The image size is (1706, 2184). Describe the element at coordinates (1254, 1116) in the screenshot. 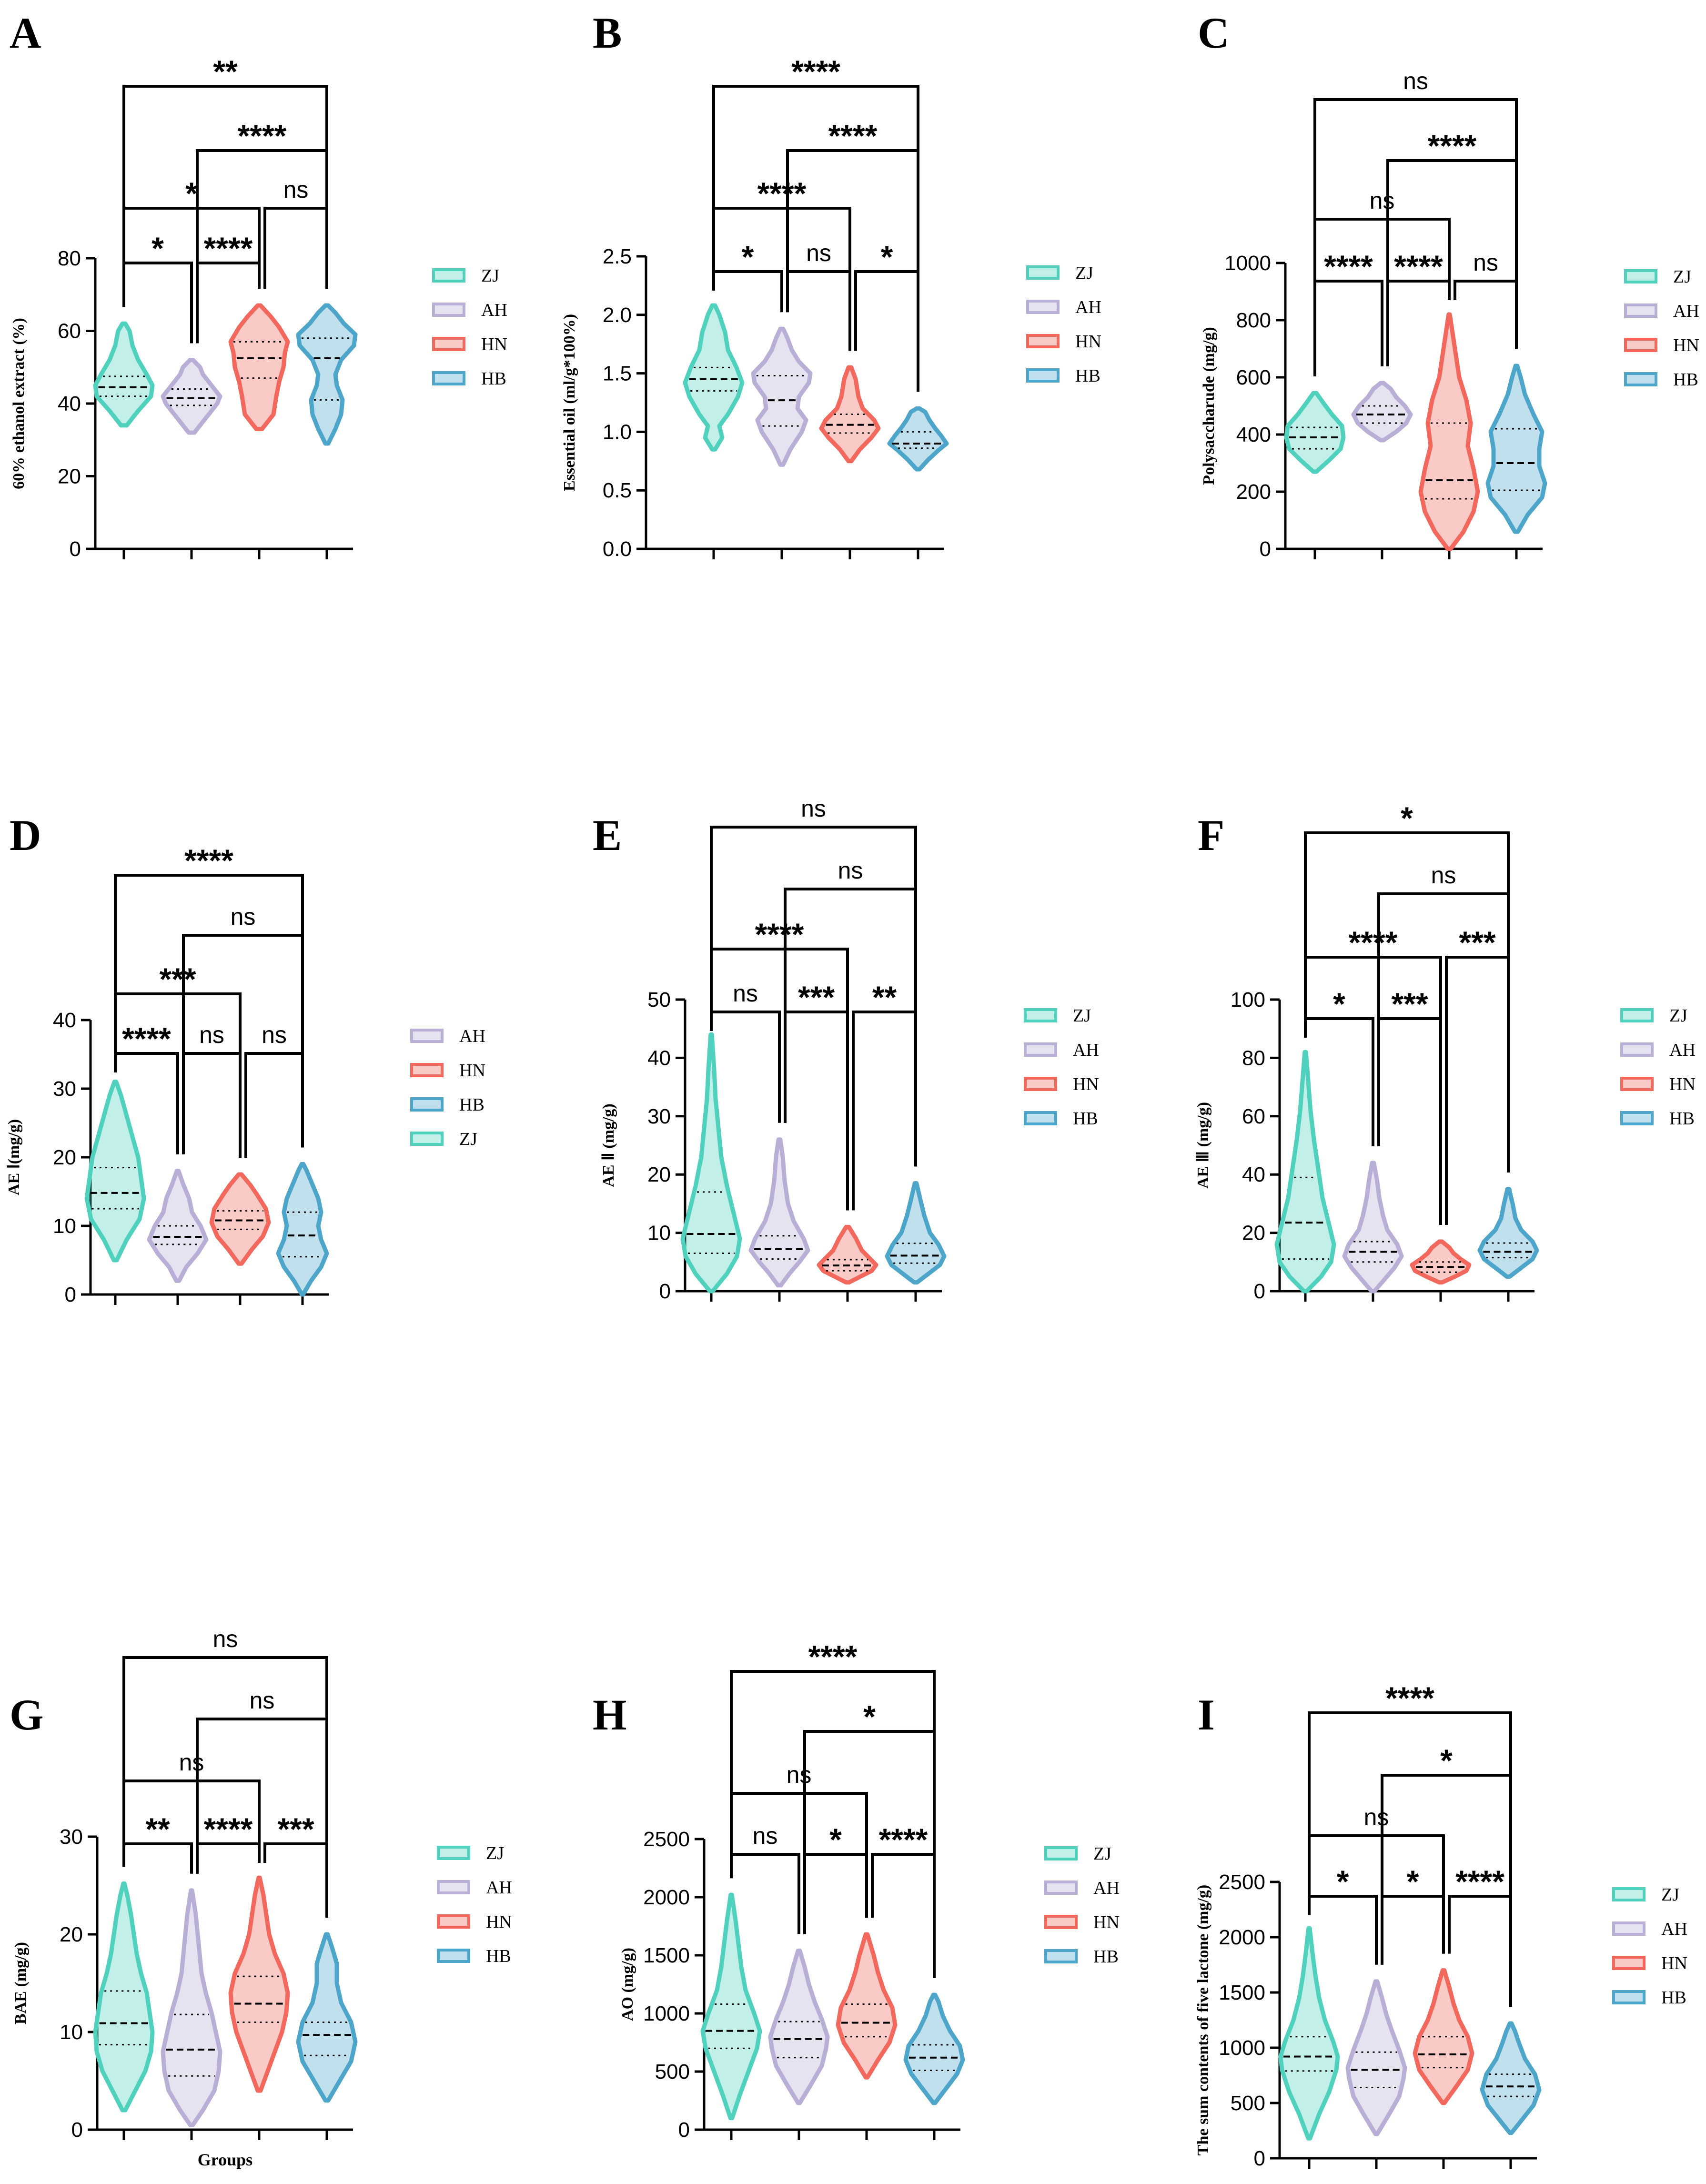

I see `y-tick-label: 60` at that location.